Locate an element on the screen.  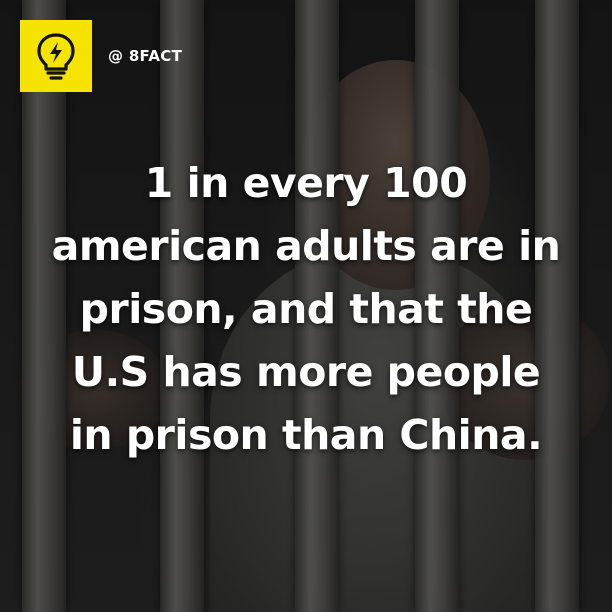
brand-header: @ 8FACT is located at coordinates (101, 56).